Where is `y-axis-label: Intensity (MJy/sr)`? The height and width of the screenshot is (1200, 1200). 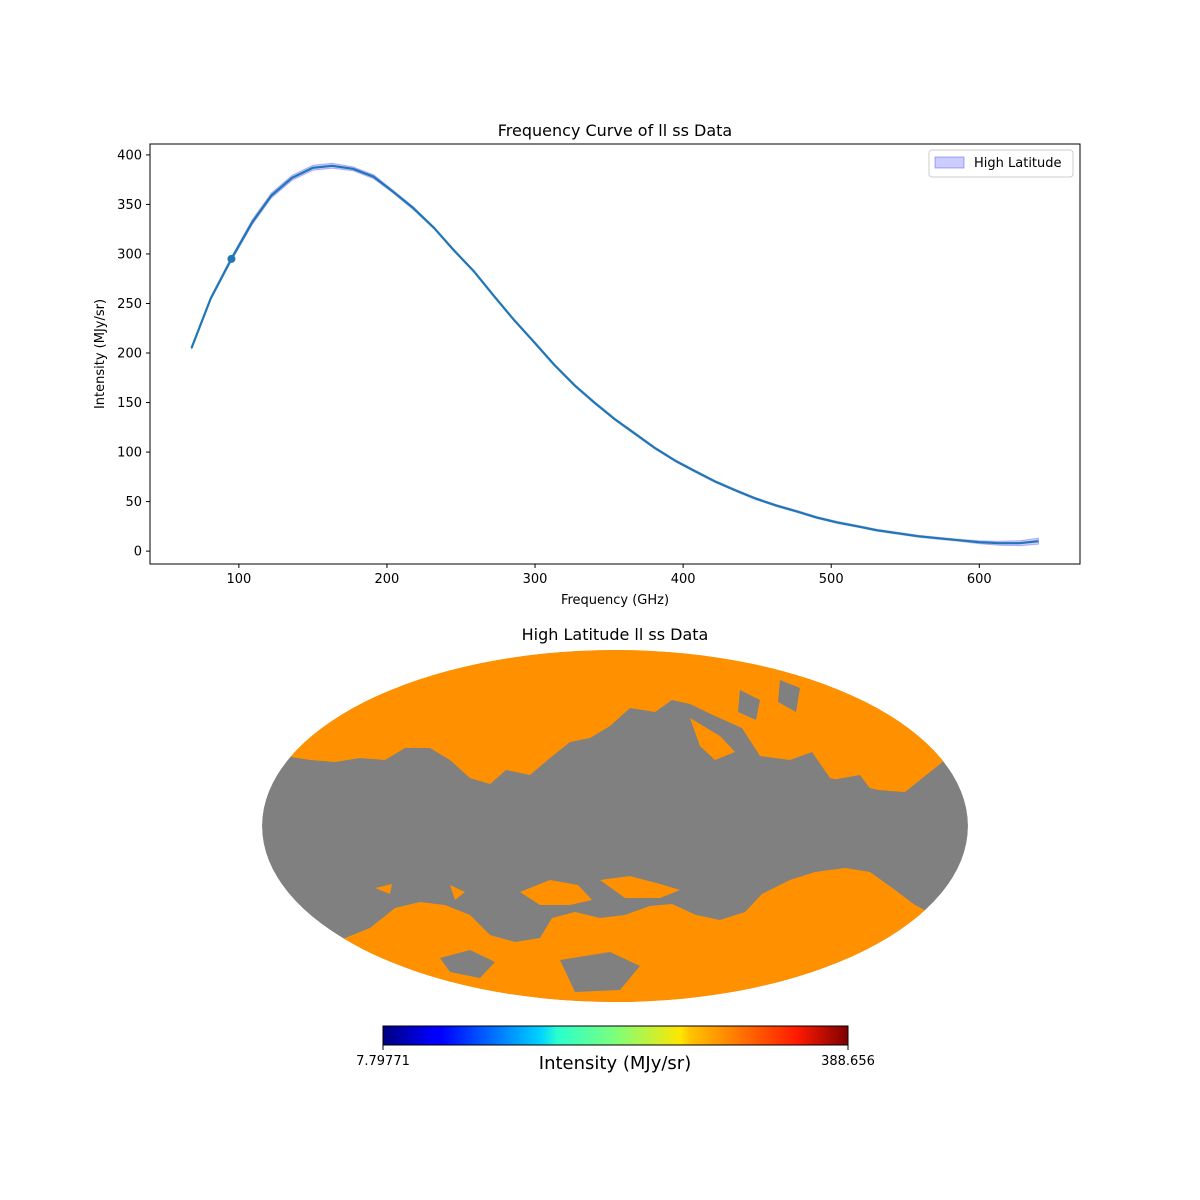
y-axis-label: Intensity (MJy/sr) is located at coordinates (100, 354).